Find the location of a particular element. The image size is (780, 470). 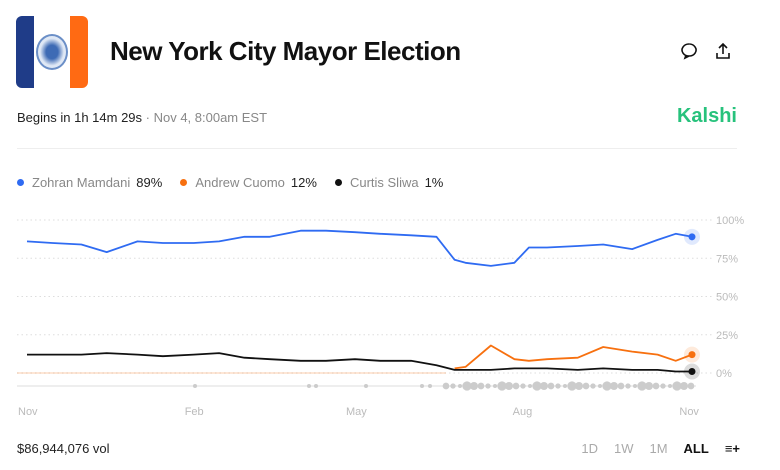

y-tick-label: 50% is located at coordinates (727, 298).